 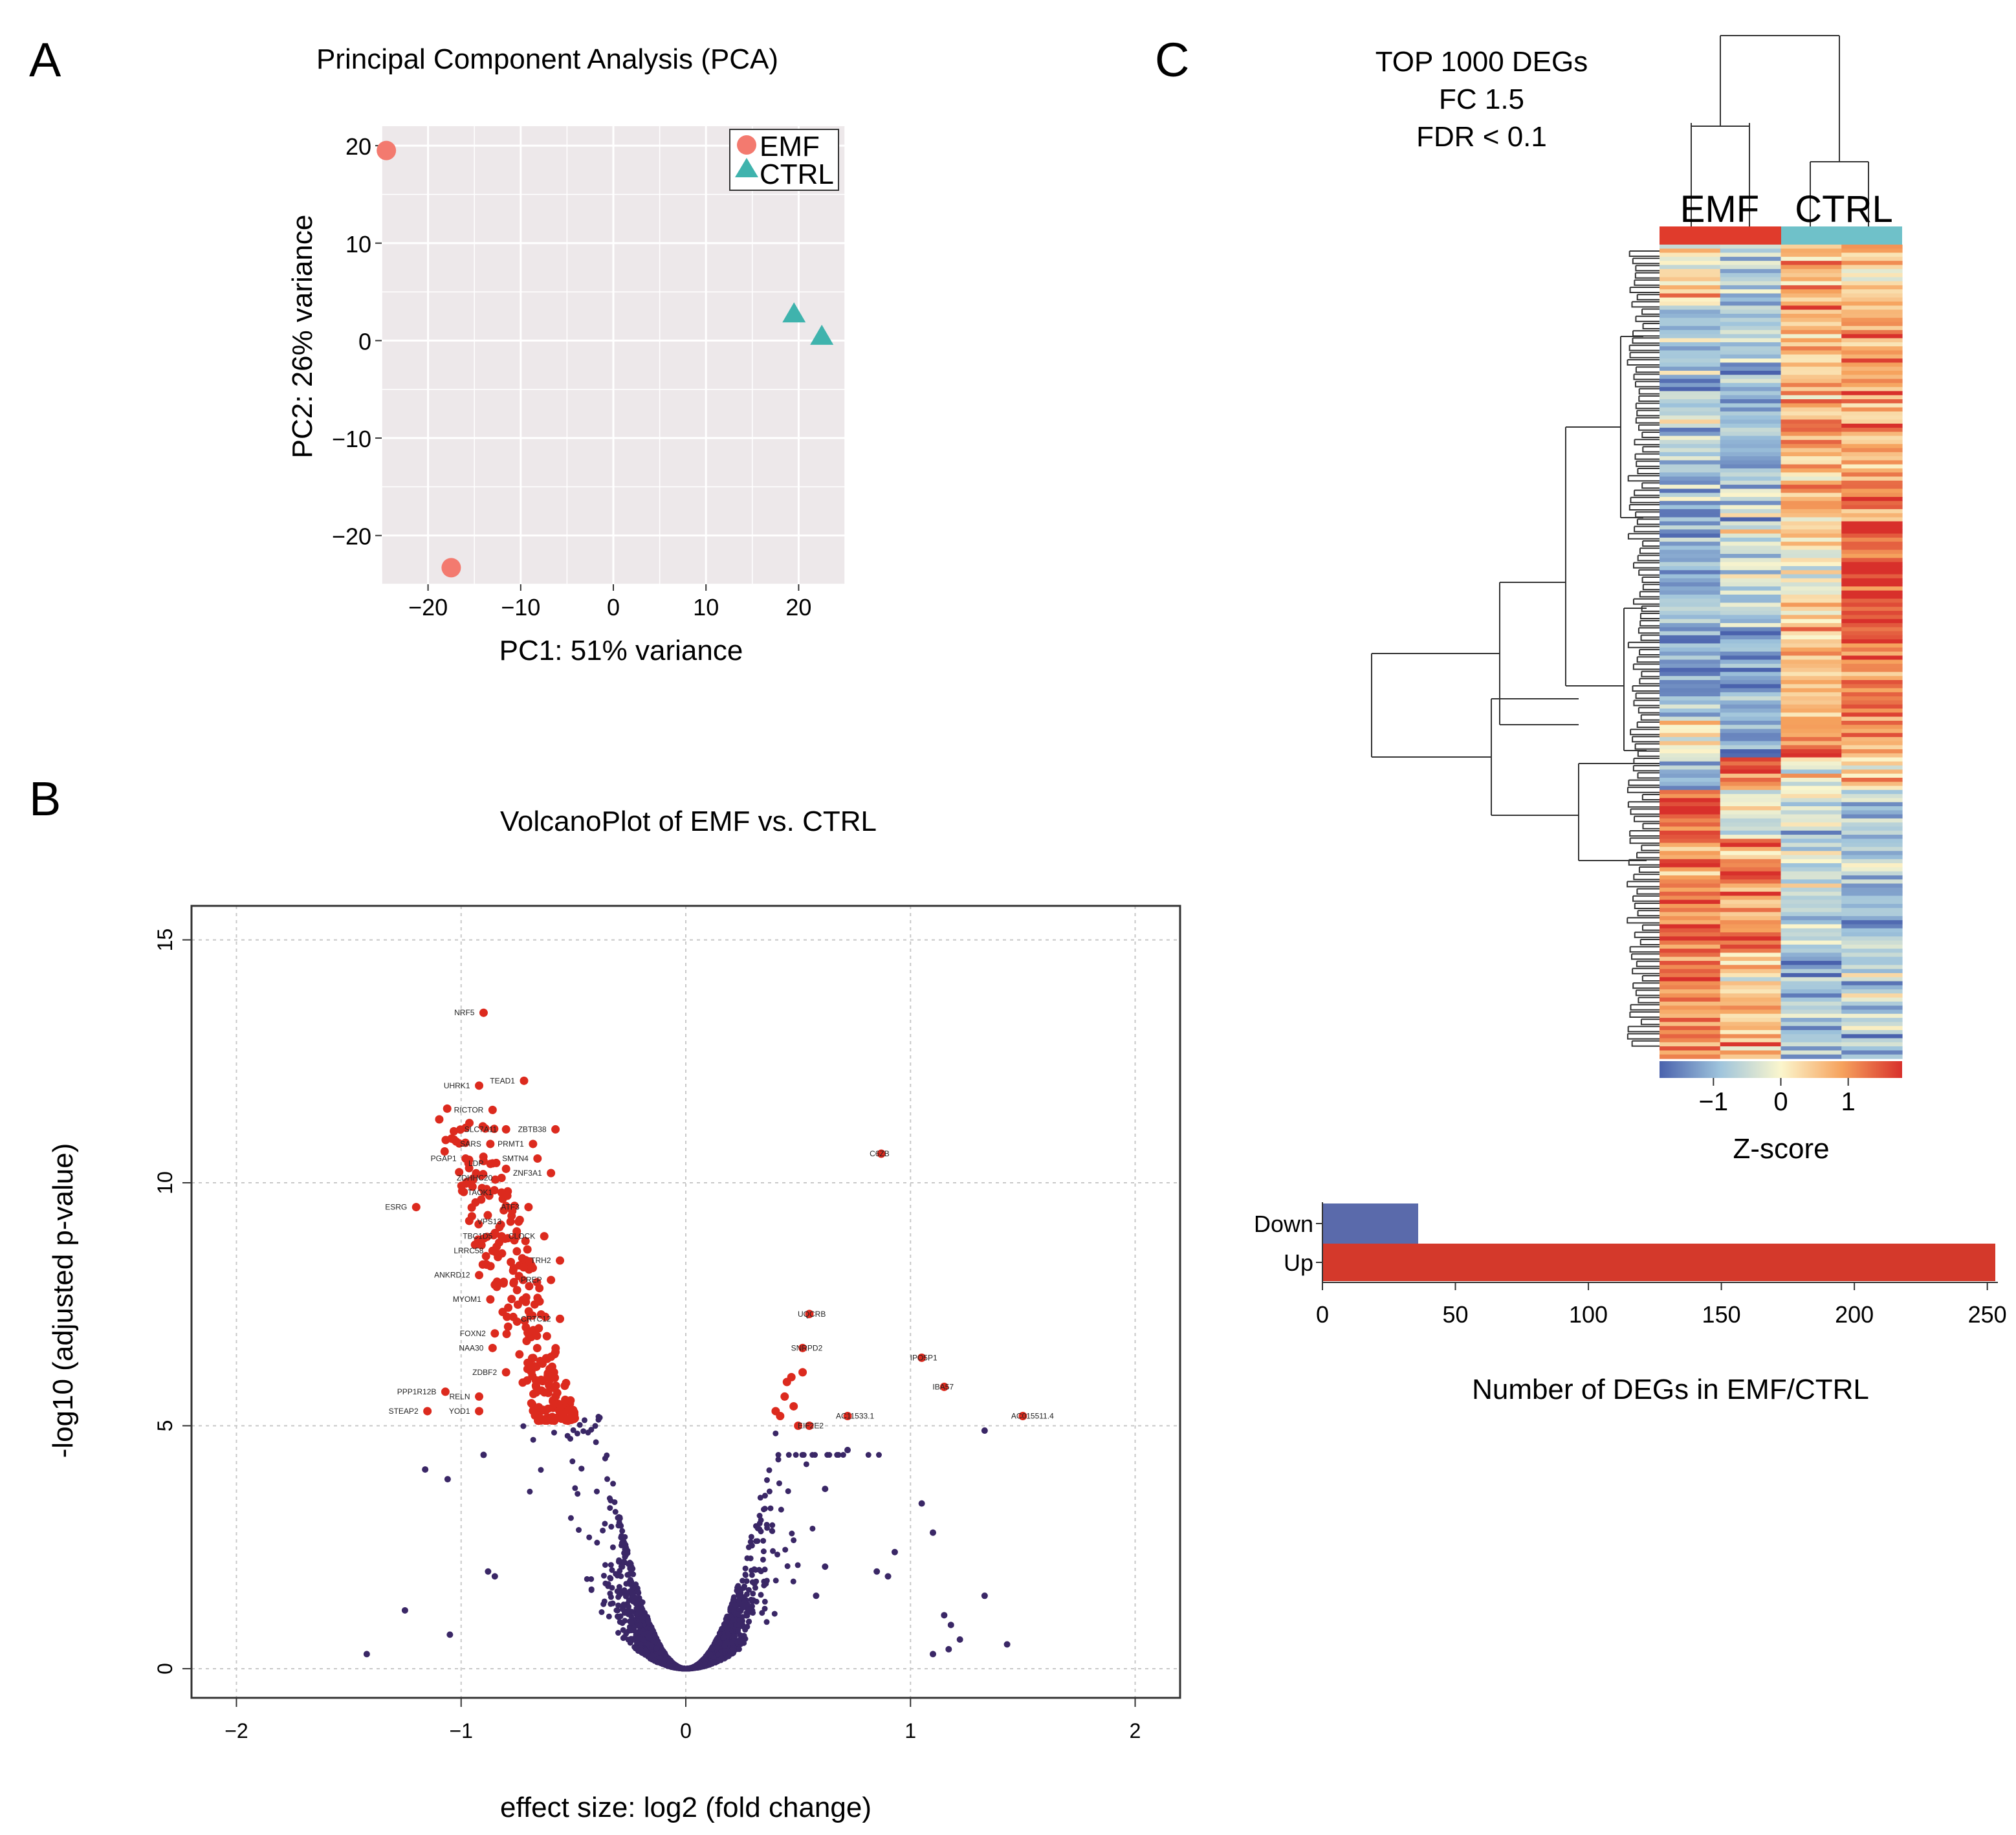 What do you see at coordinates (476, 1163) in the screenshot?
I see `volcano-gene-label: LDP` at bounding box center [476, 1163].